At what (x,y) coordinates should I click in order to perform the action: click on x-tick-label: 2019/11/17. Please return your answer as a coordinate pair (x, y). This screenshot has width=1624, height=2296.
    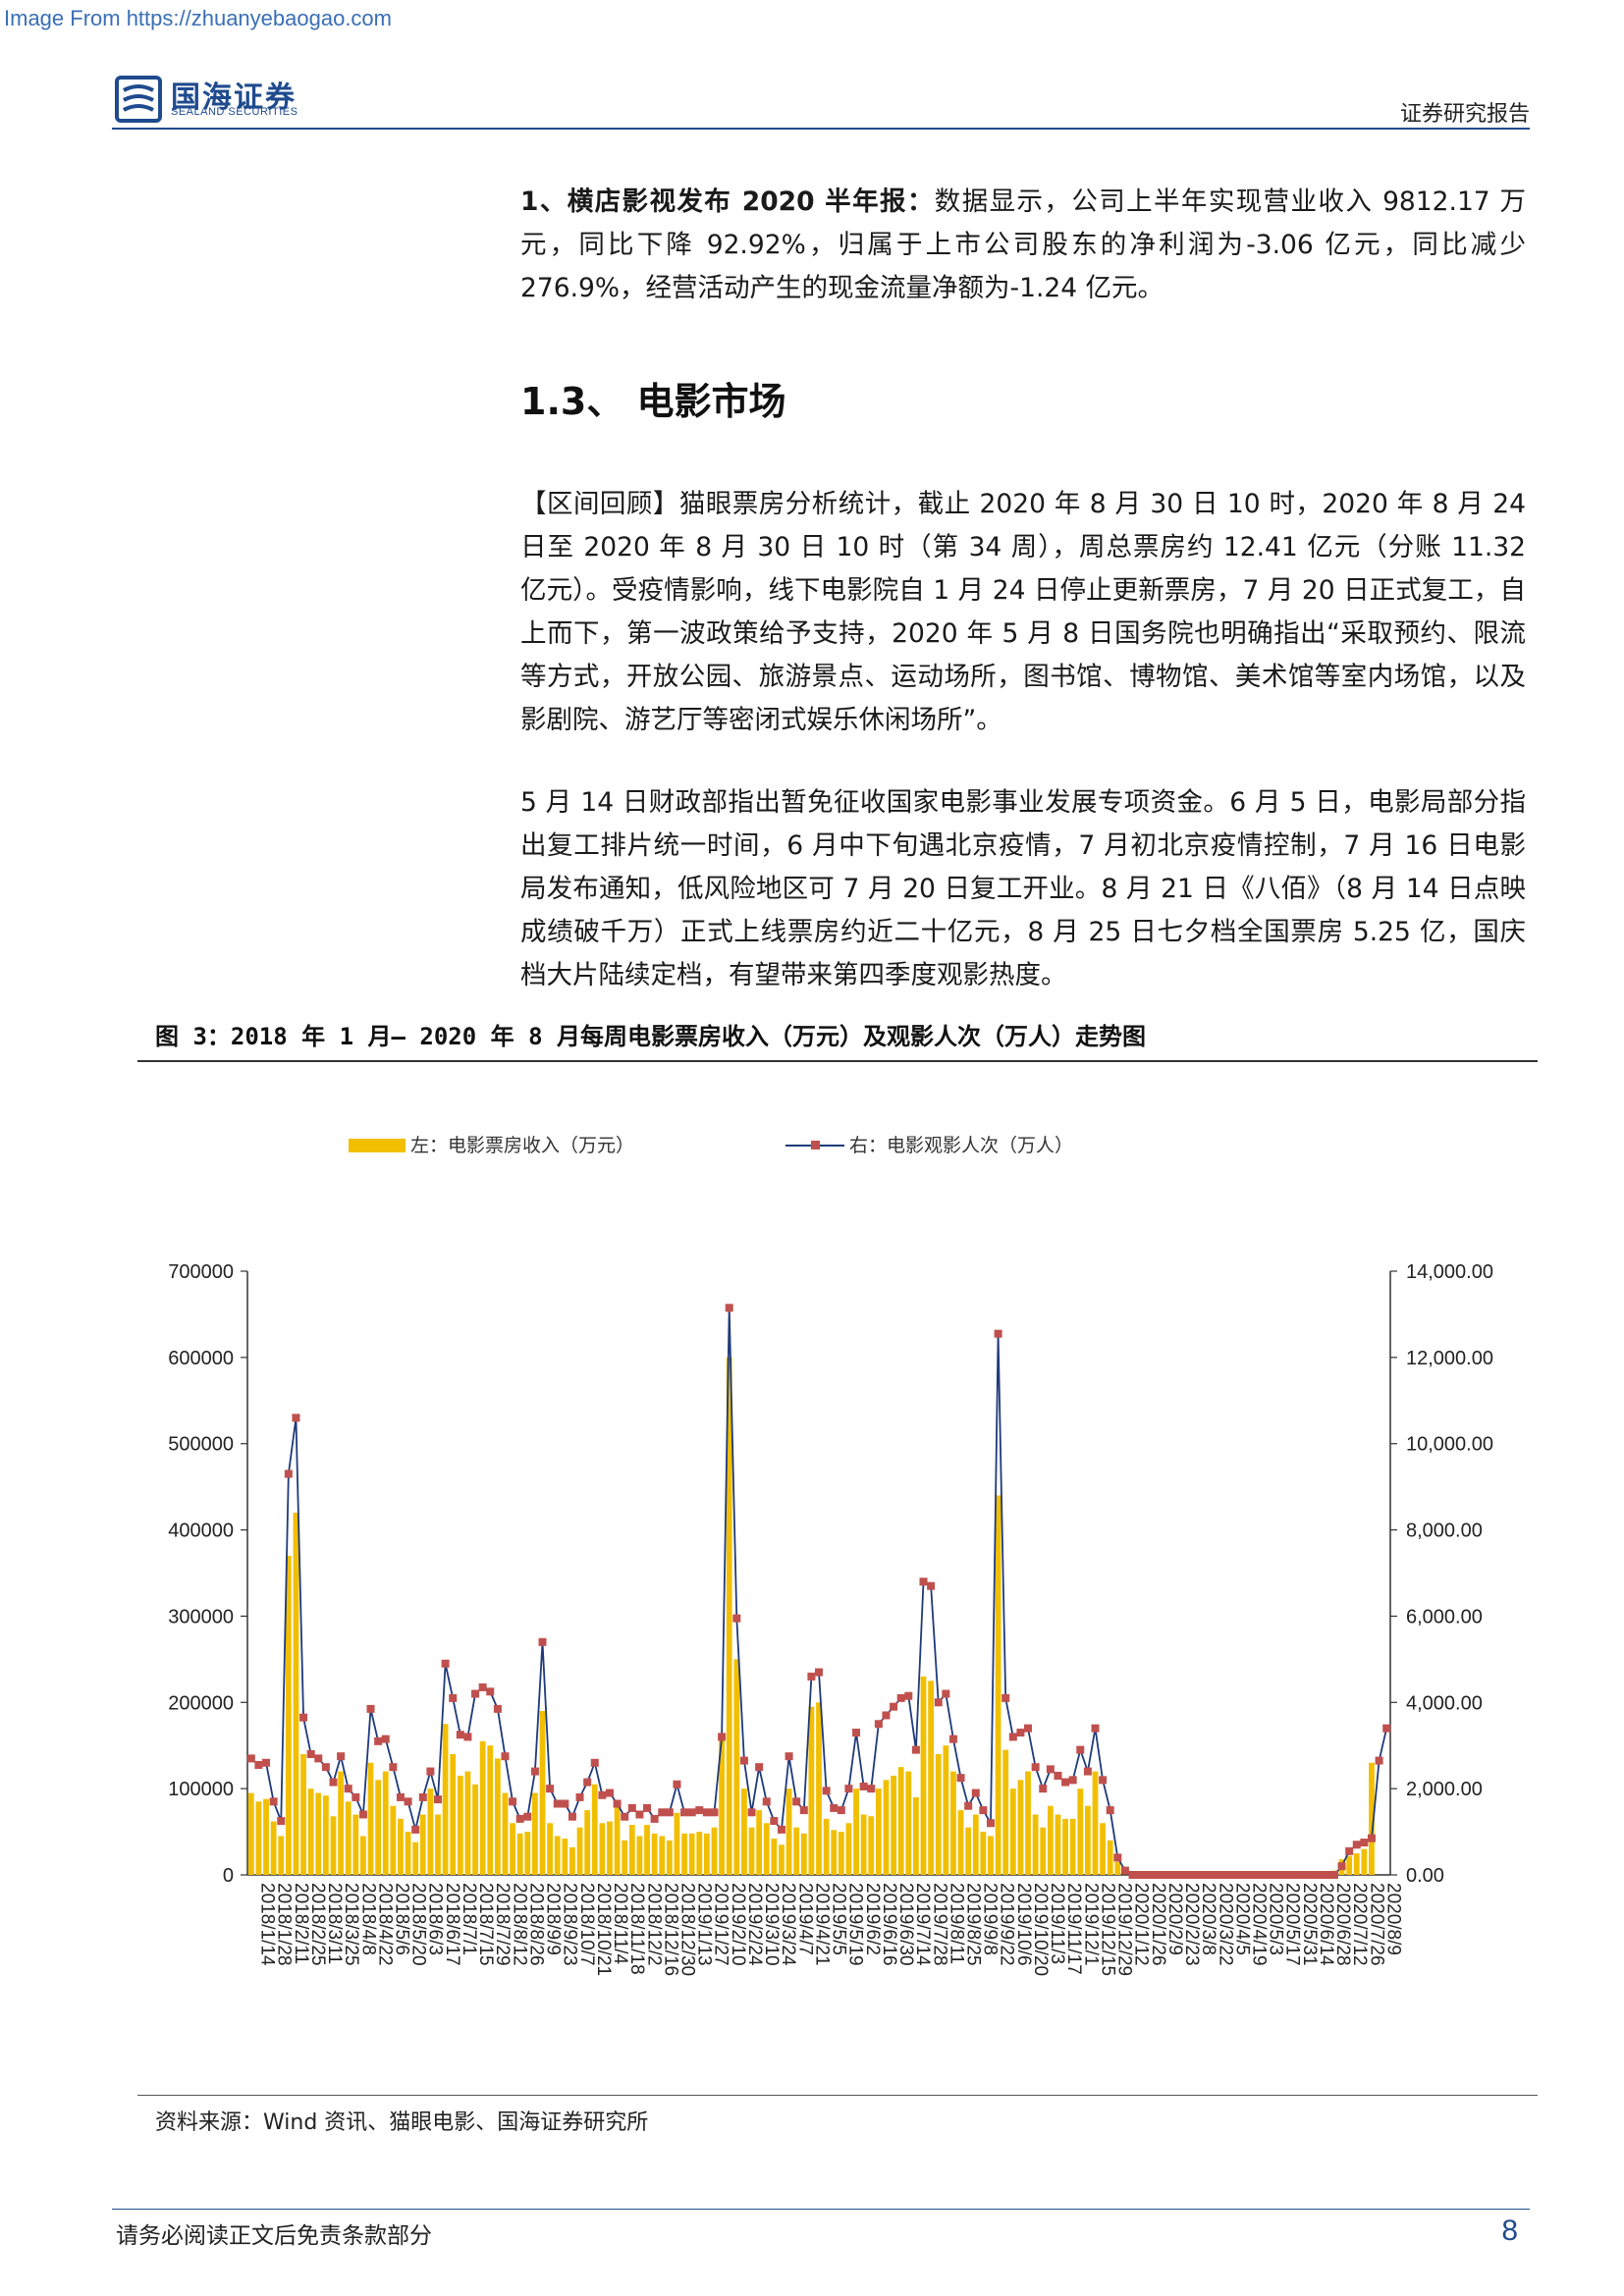
    Looking at the image, I should click on (1073, 1929).